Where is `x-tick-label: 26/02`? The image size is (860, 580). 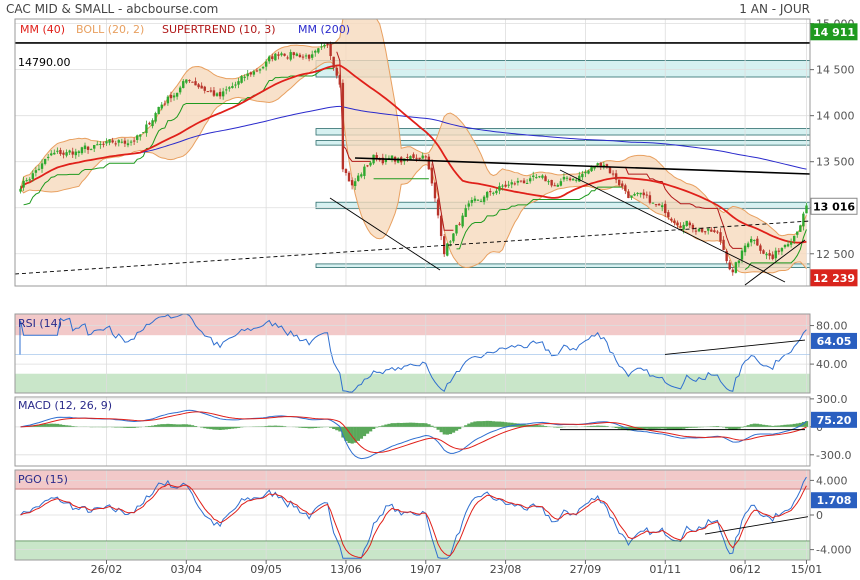
x-tick-label: 26/02 is located at coordinates (107, 569).